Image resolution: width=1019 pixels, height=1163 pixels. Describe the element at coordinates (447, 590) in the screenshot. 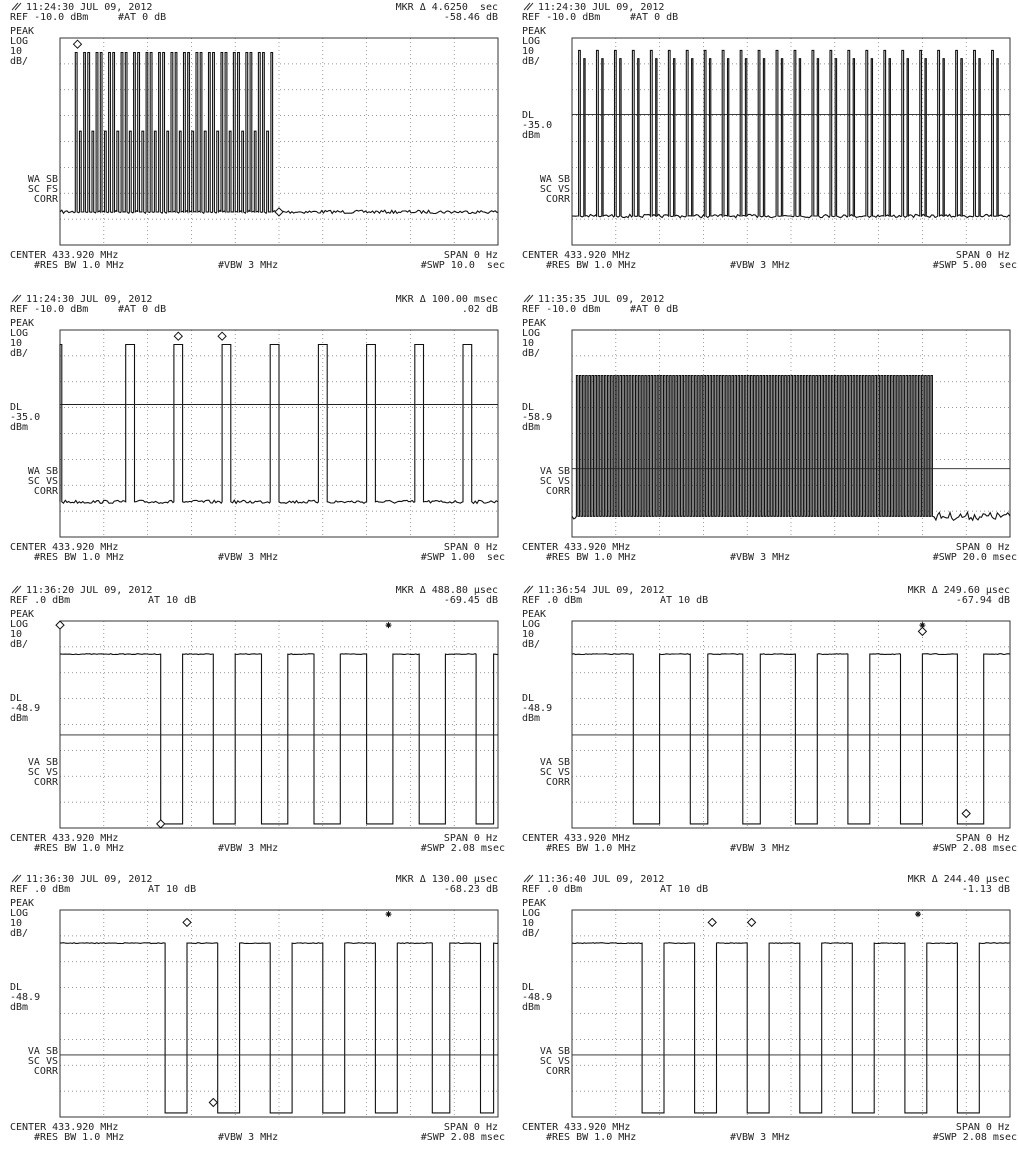

I see `marker-readout: MKR Δ 488.80 µsec` at that location.